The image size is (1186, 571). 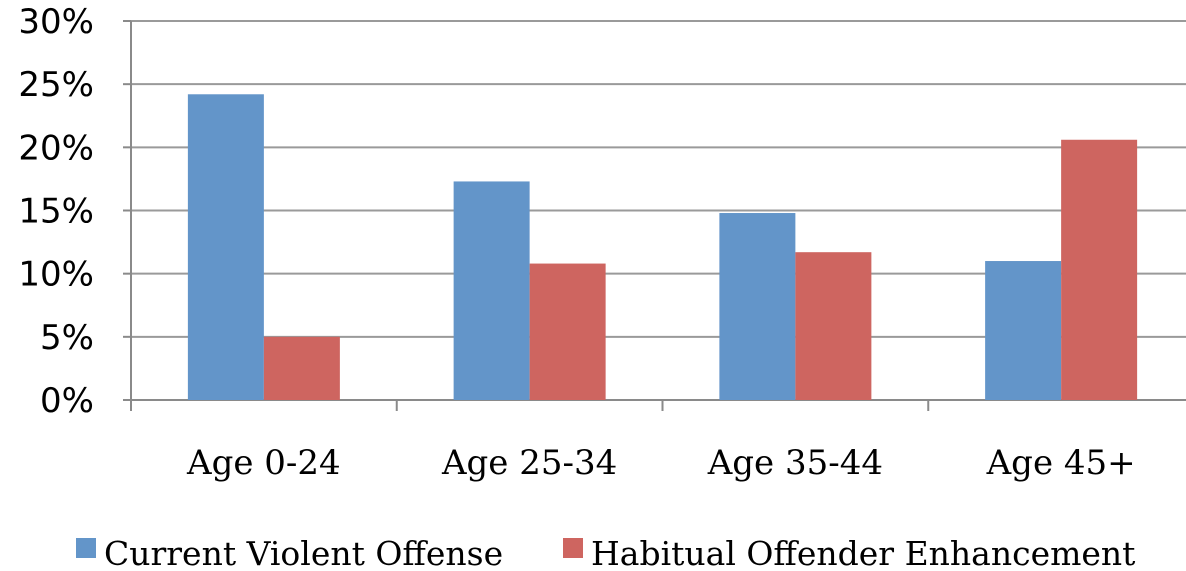 I want to click on legend-label: Current Violent Offense, so click(x=303, y=552).